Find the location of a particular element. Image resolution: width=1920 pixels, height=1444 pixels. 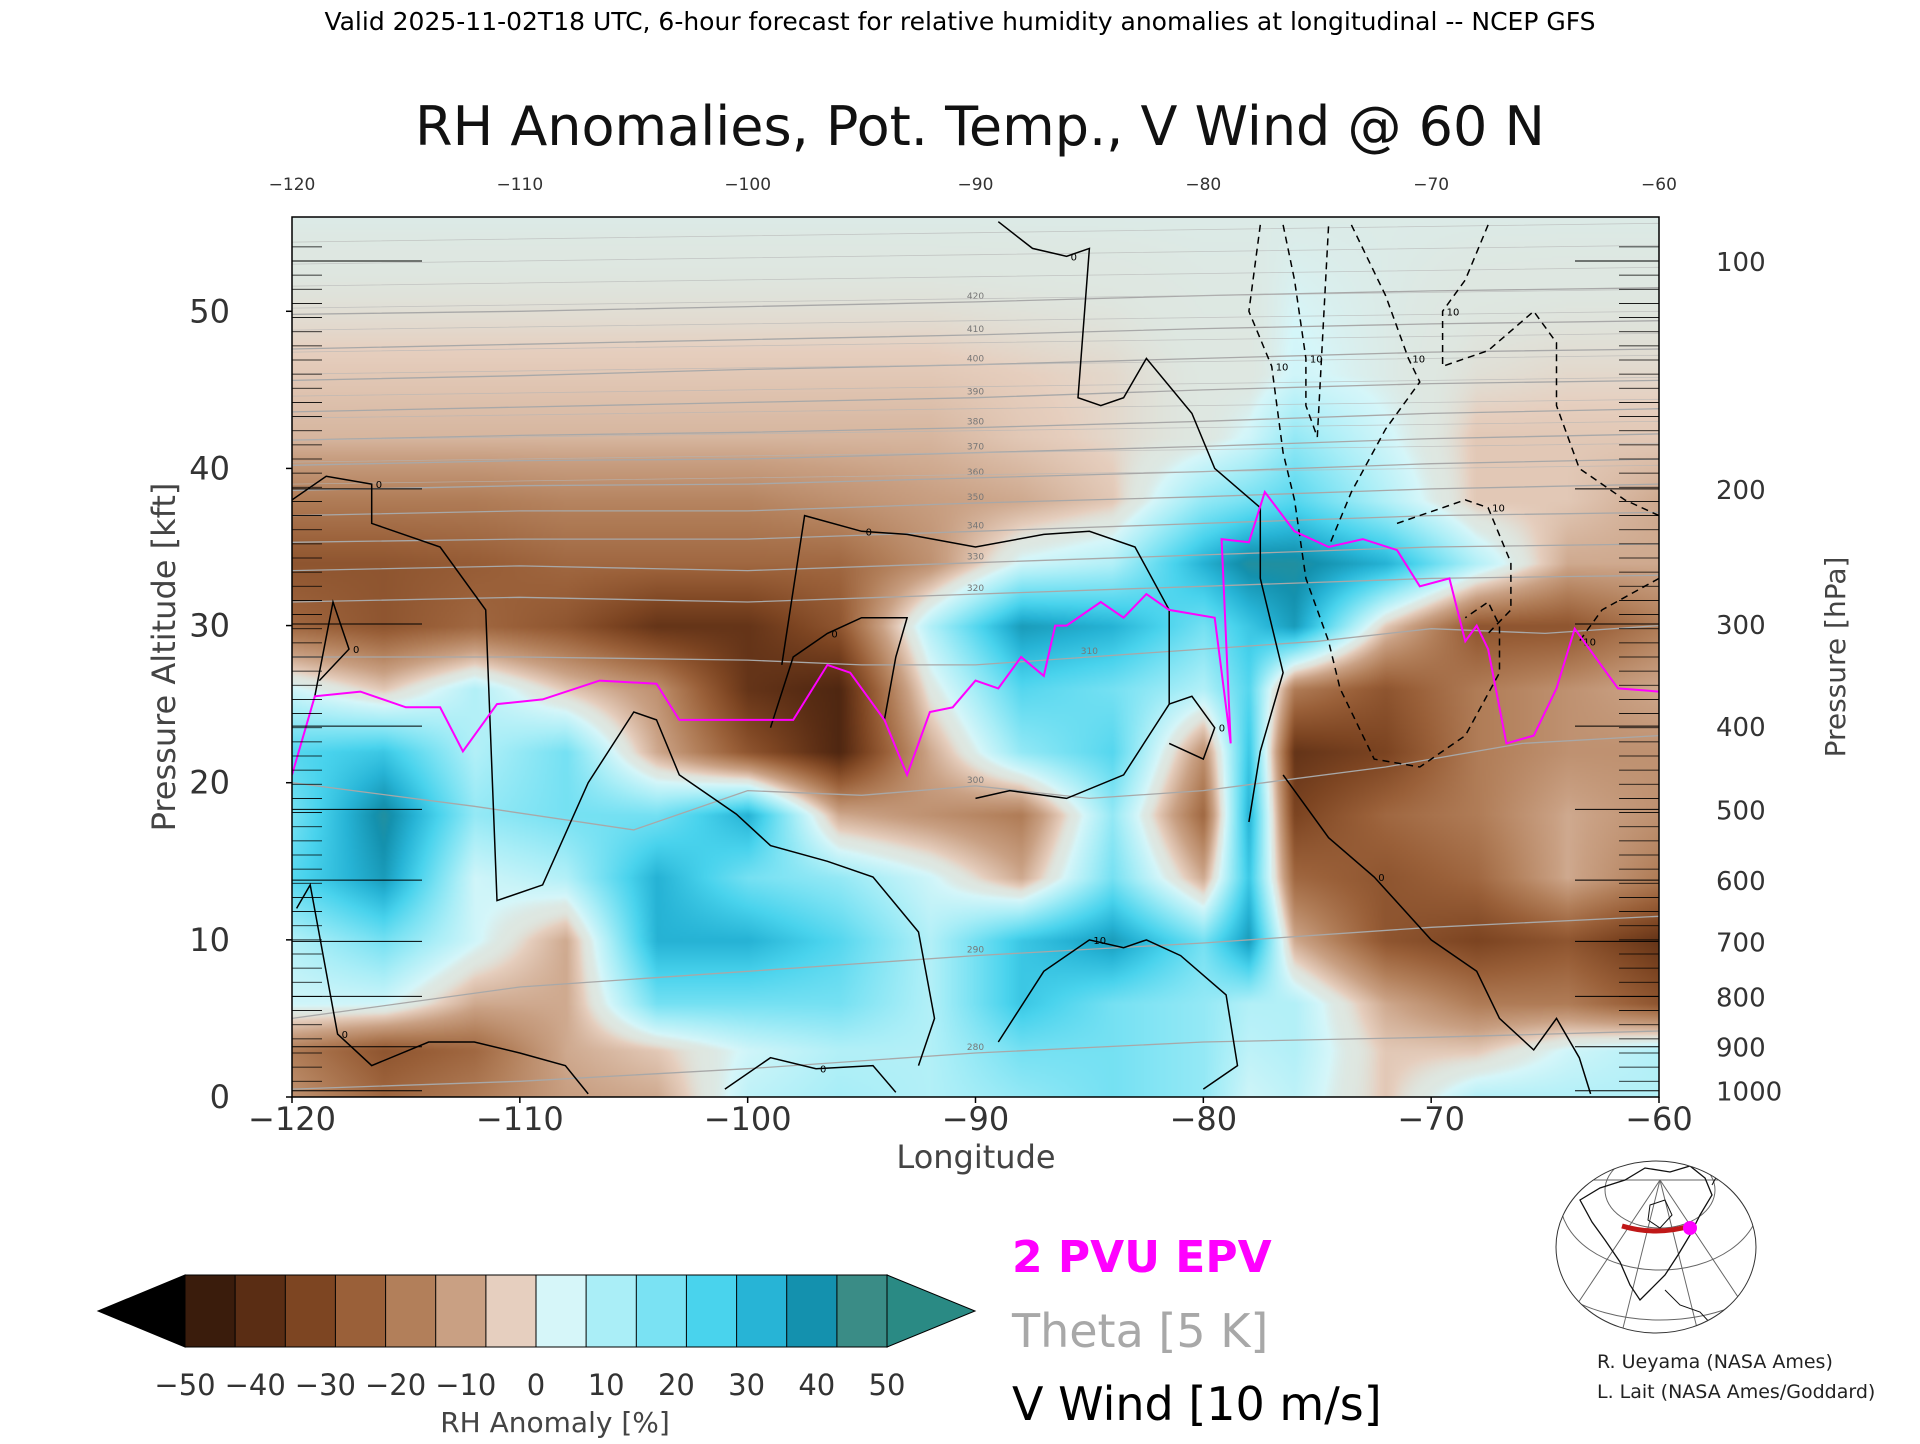

map-outline is located at coordinates (1656, 1247).